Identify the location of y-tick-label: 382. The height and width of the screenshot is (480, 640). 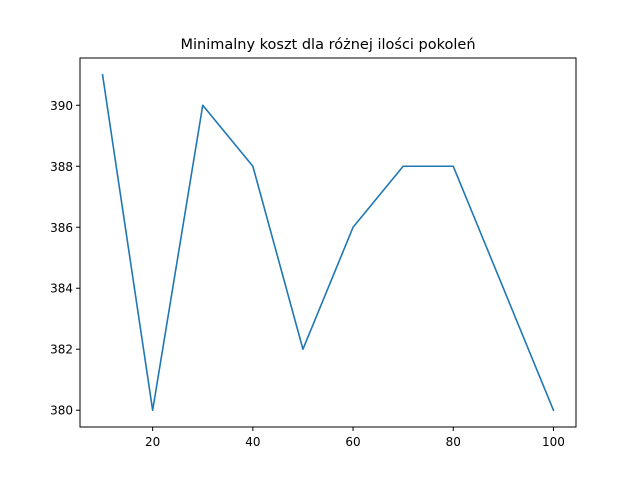
(61, 350).